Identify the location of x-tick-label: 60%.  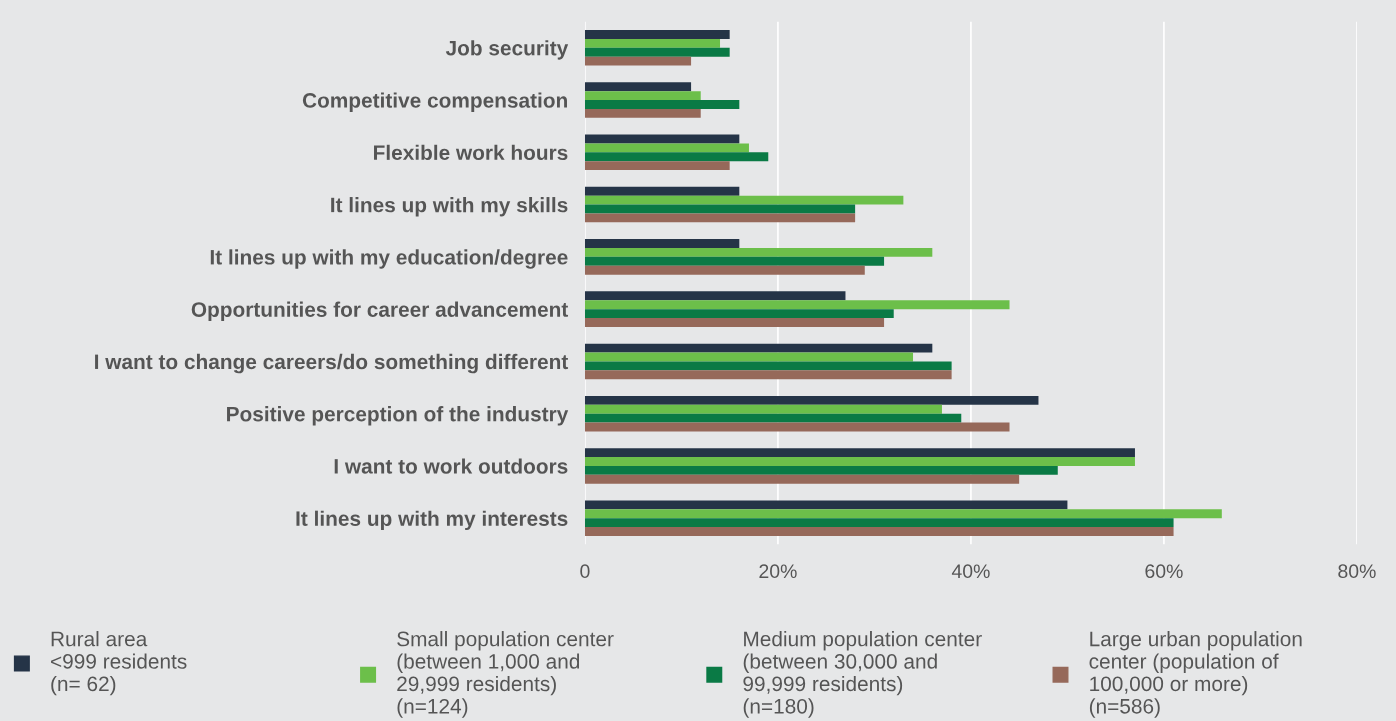
(1164, 571).